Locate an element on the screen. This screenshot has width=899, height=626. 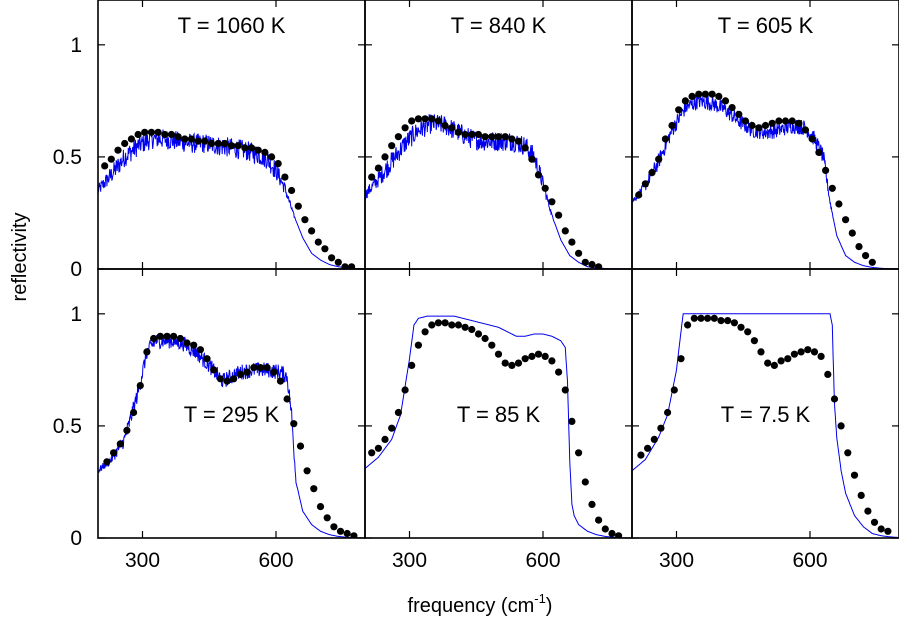
y-tick-label: 0.5 is located at coordinates (67, 157).